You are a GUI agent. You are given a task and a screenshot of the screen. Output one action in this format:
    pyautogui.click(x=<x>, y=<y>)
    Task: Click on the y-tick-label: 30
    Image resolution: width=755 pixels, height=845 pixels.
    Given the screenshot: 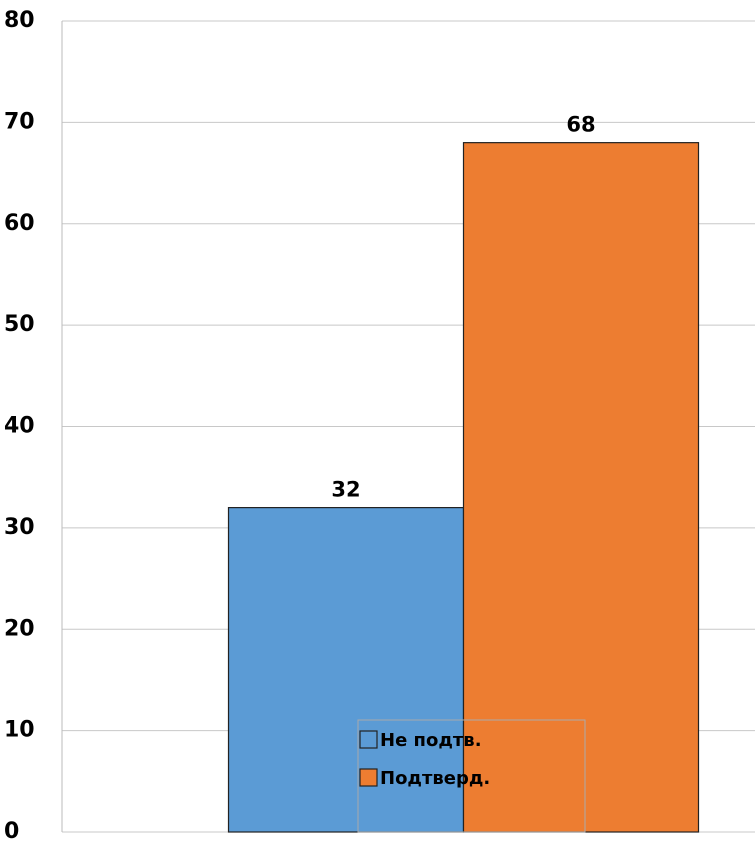 What is the action you would take?
    pyautogui.click(x=19, y=527)
    